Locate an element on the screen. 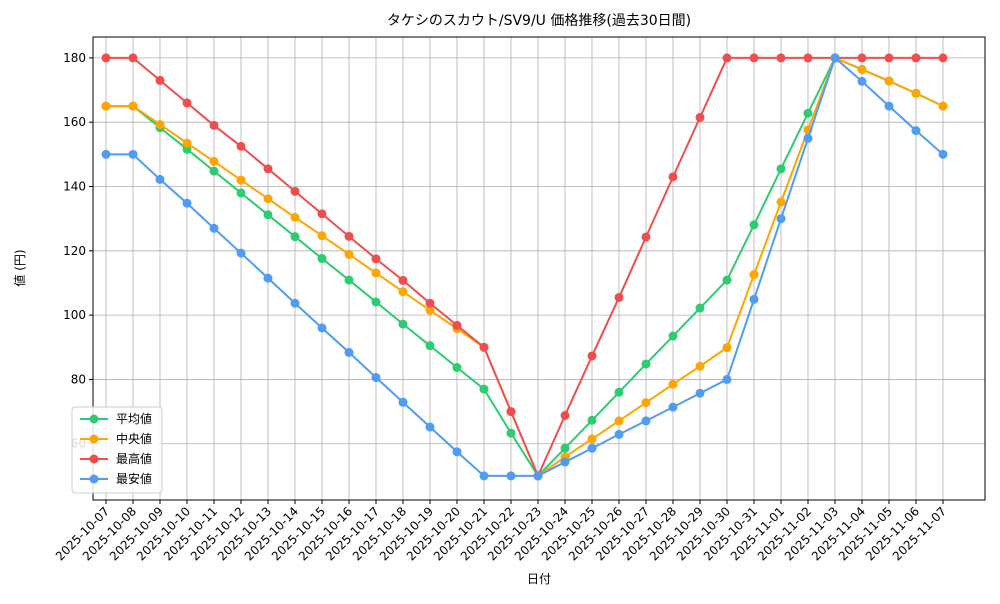  legend-label: 平均値 is located at coordinates (134, 418).